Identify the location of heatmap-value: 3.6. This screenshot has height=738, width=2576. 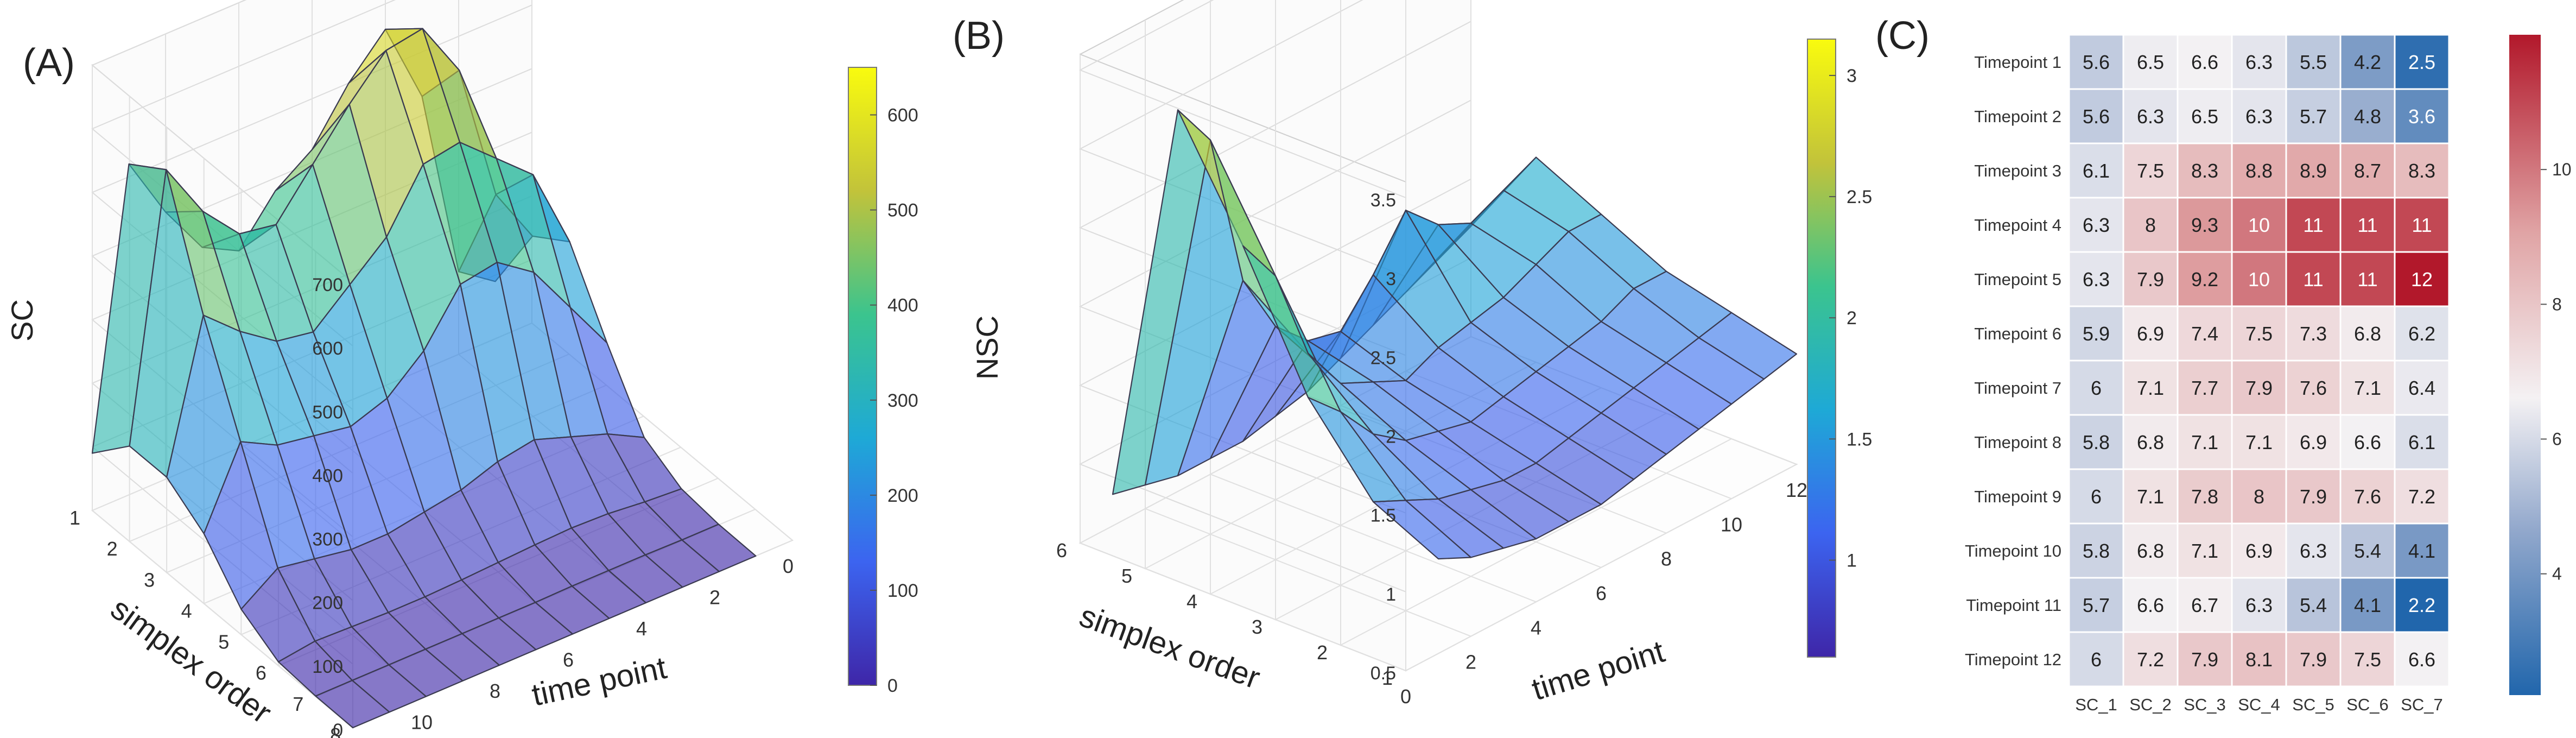
(2421, 116).